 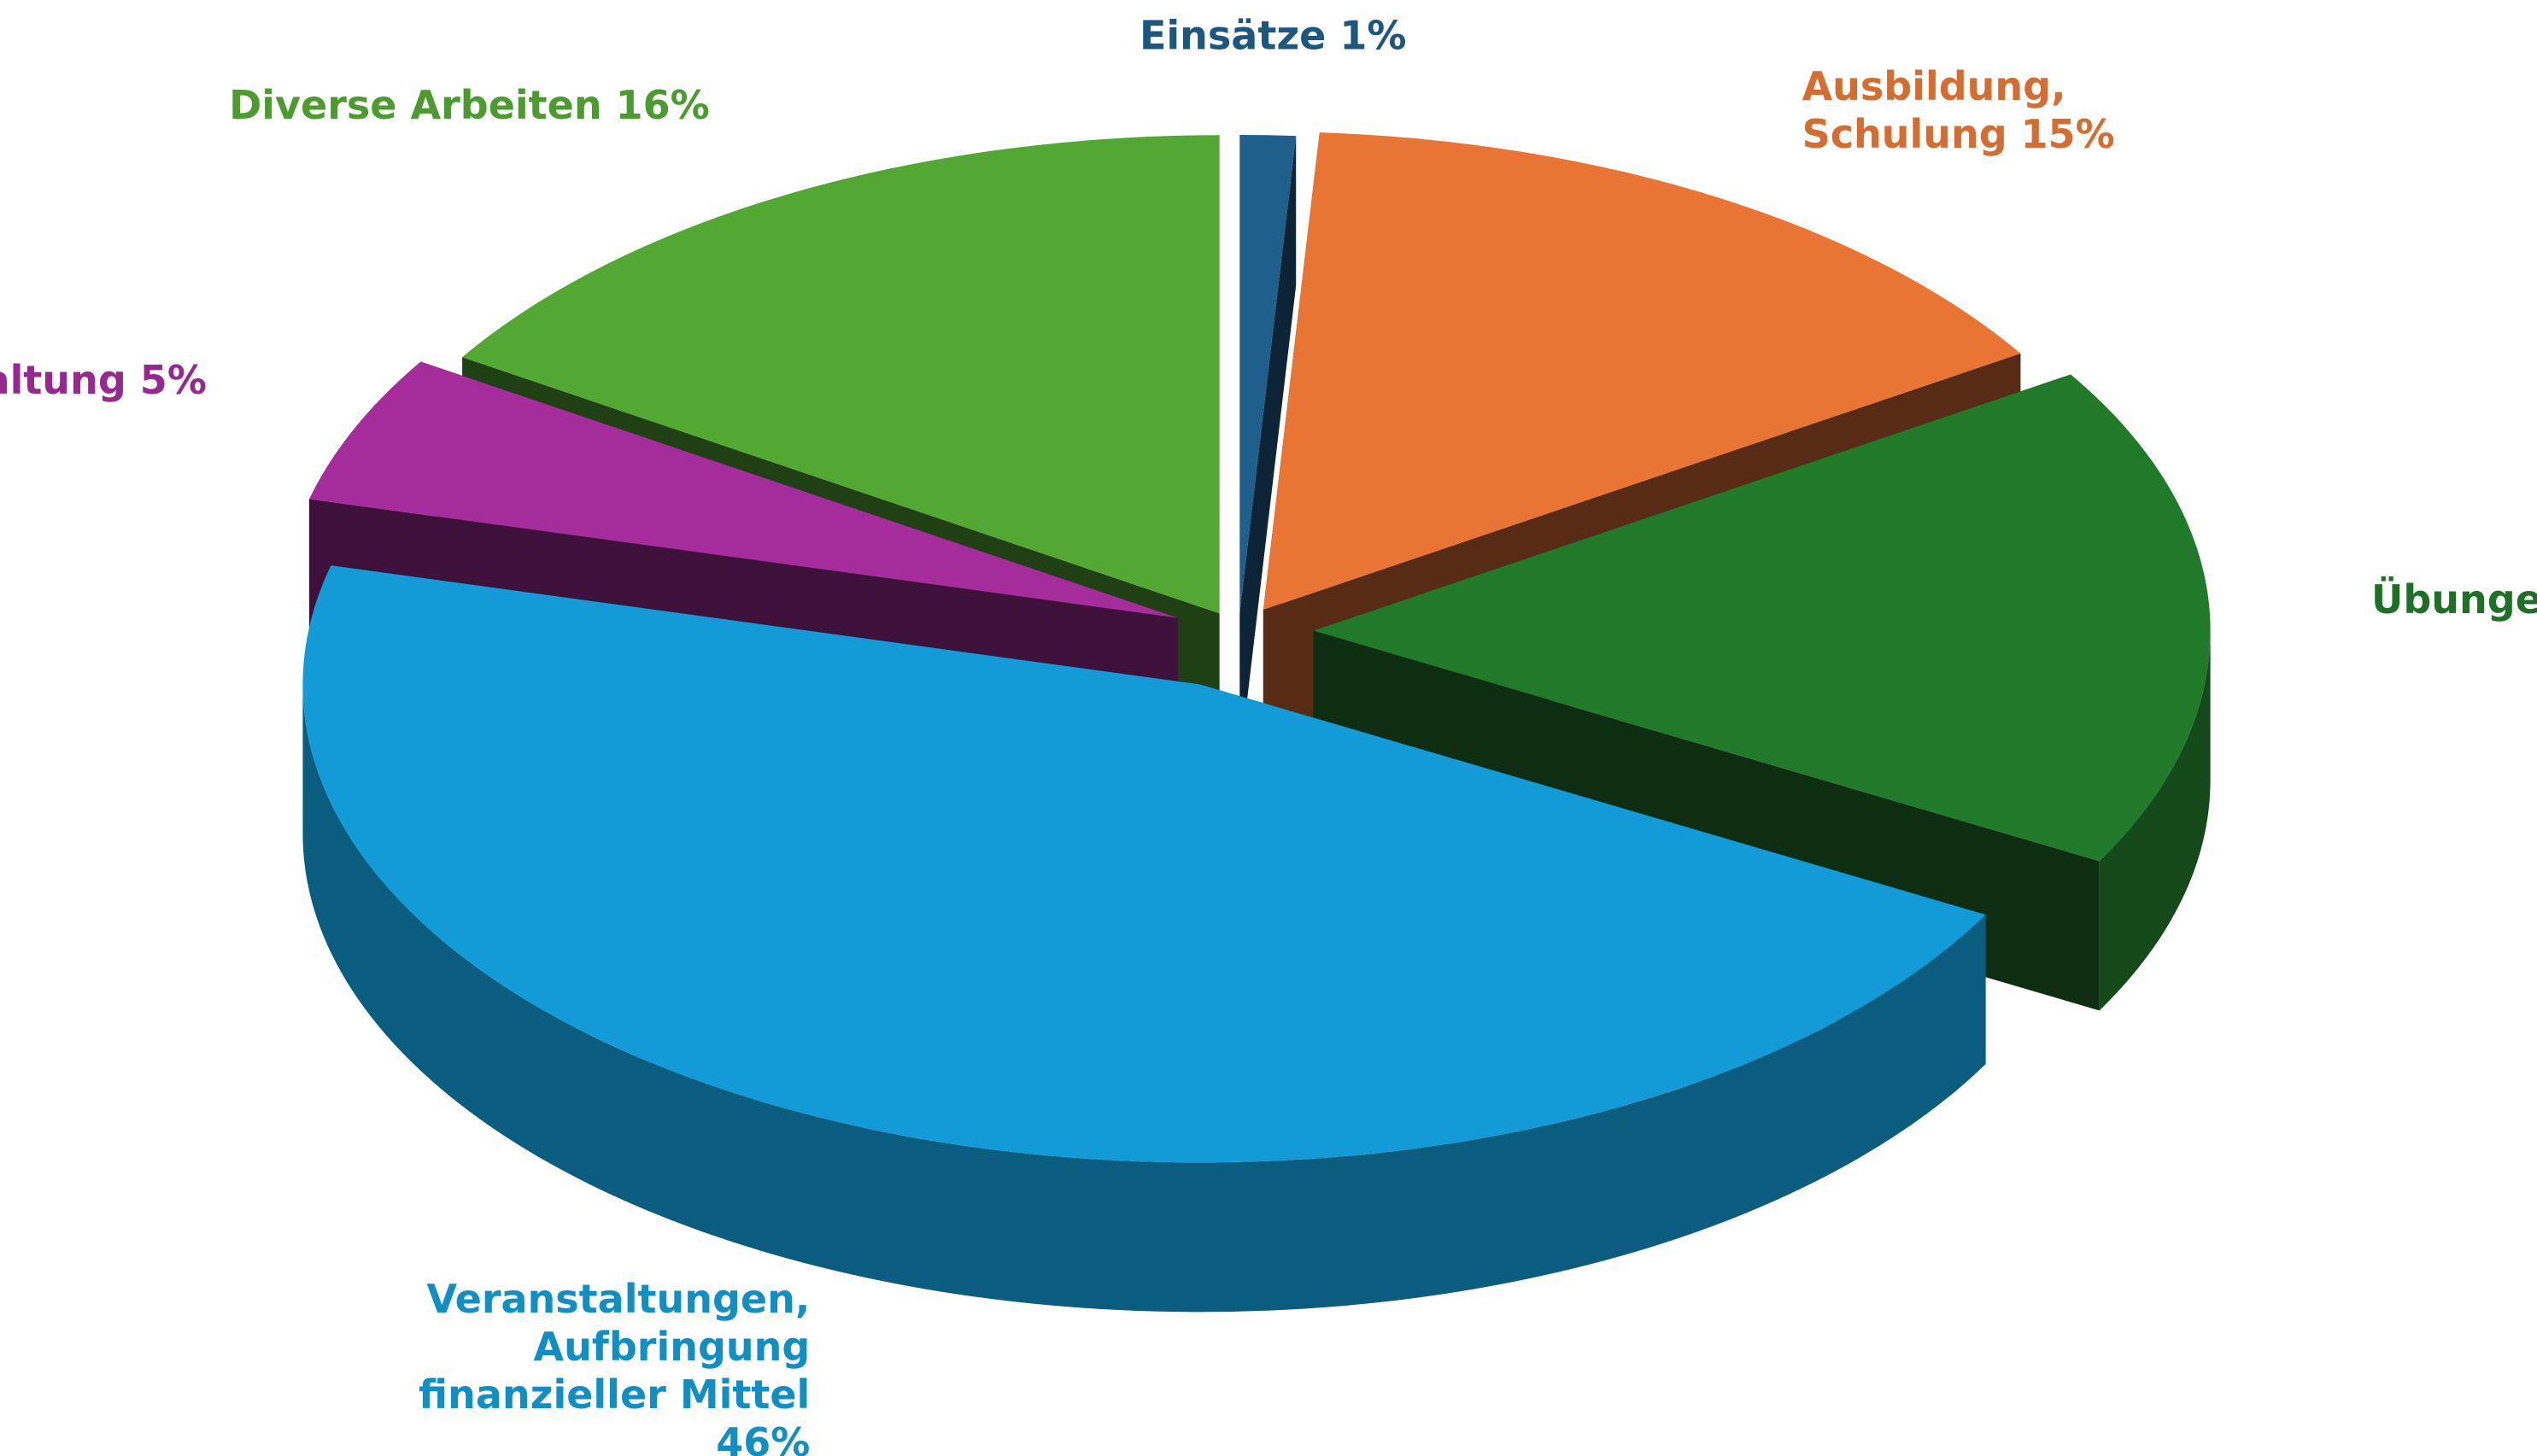 I want to click on slice-label-line: Ausbildung,, so click(x=1934, y=86).